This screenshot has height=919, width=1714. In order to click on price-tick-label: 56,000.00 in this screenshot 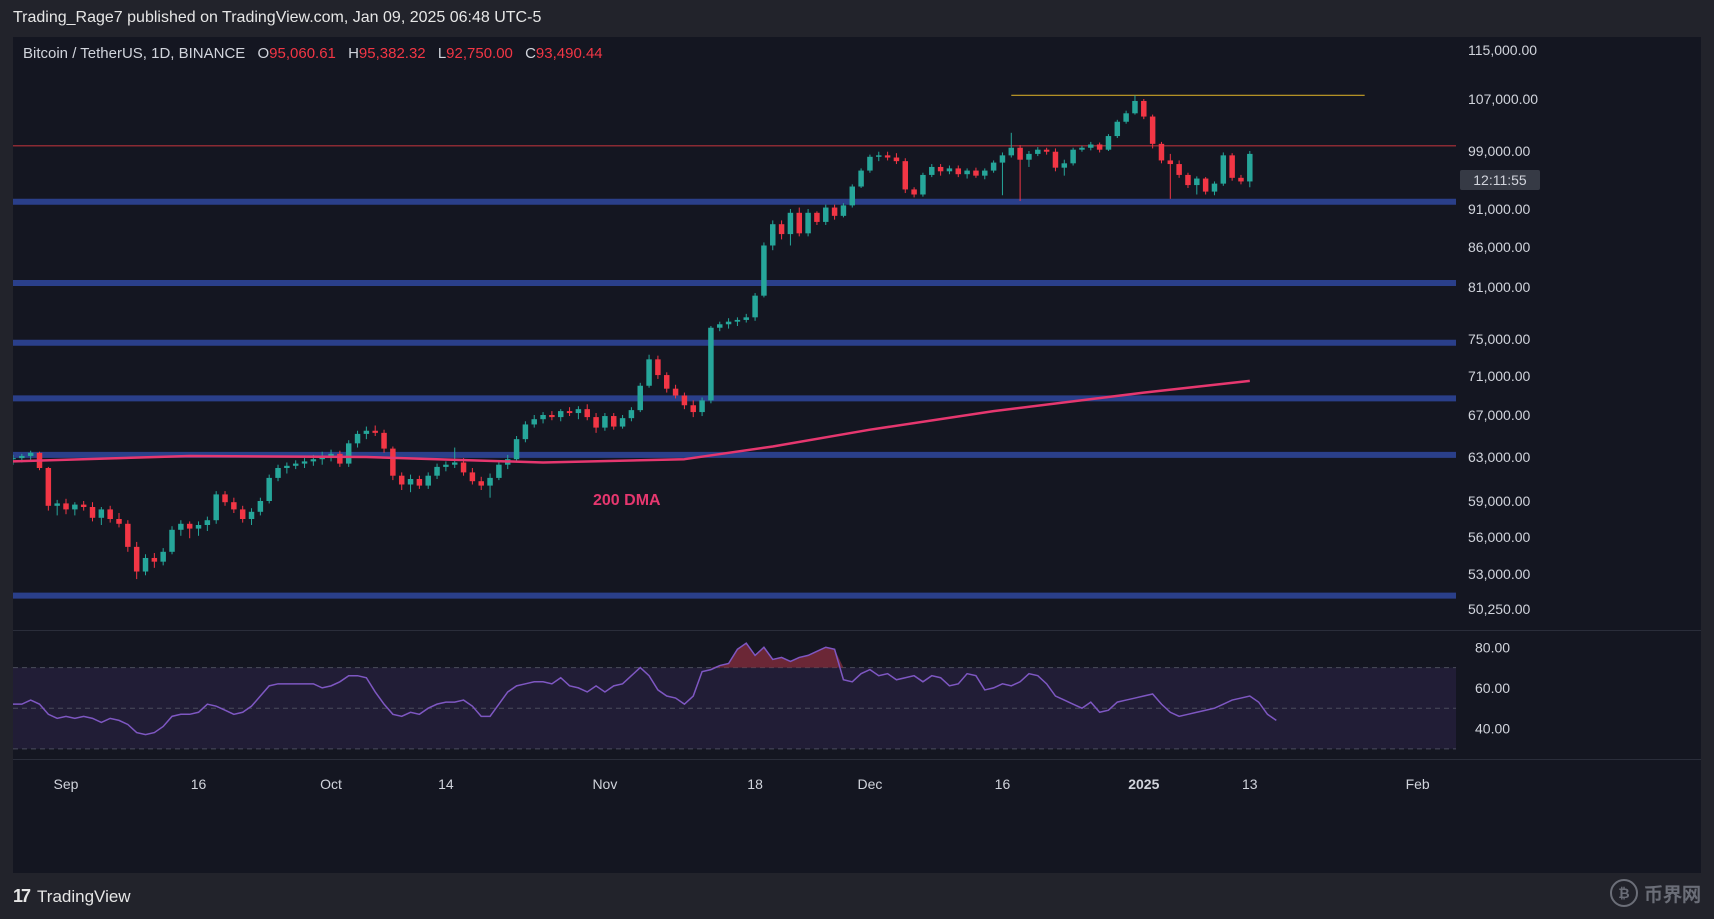, I will do `click(1499, 537)`.